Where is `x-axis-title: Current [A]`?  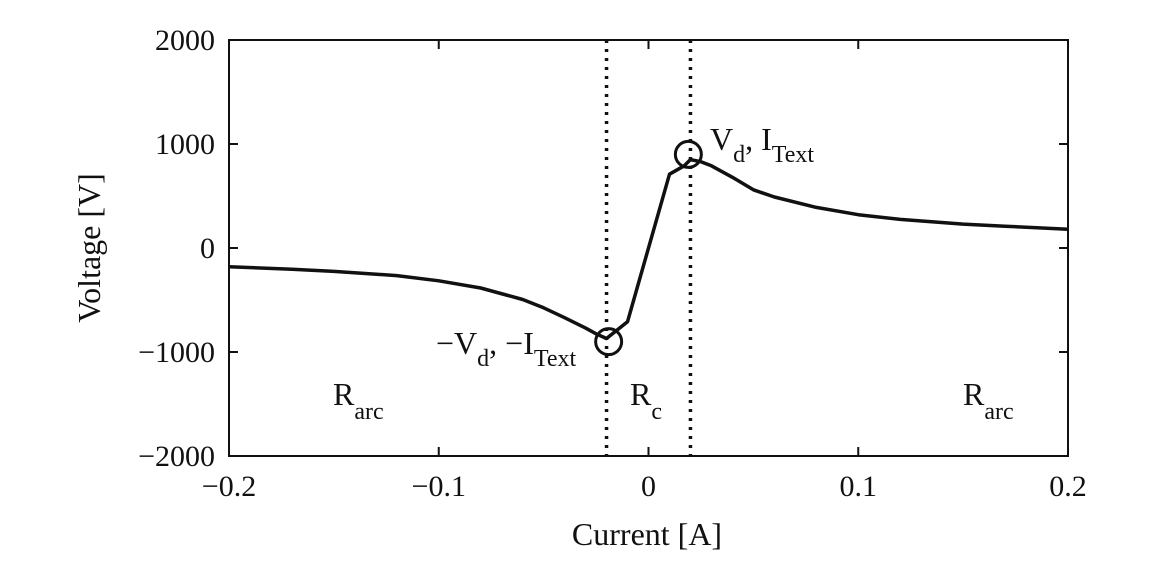 x-axis-title: Current [A] is located at coordinates (647, 534).